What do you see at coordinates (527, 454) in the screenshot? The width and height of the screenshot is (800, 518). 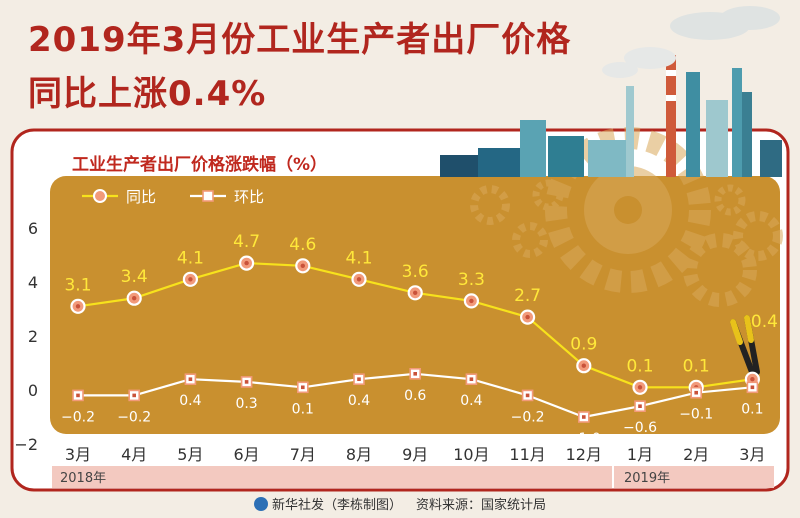 I see `x-tick-label: 11月` at bounding box center [527, 454].